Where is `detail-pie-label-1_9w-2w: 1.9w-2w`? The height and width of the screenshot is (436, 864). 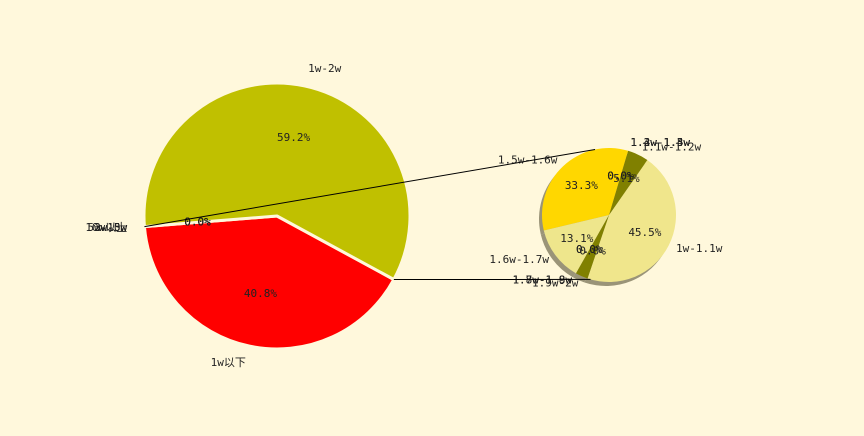 detail-pie-label-1_9w-2w: 1.9w-2w is located at coordinates (555, 282).